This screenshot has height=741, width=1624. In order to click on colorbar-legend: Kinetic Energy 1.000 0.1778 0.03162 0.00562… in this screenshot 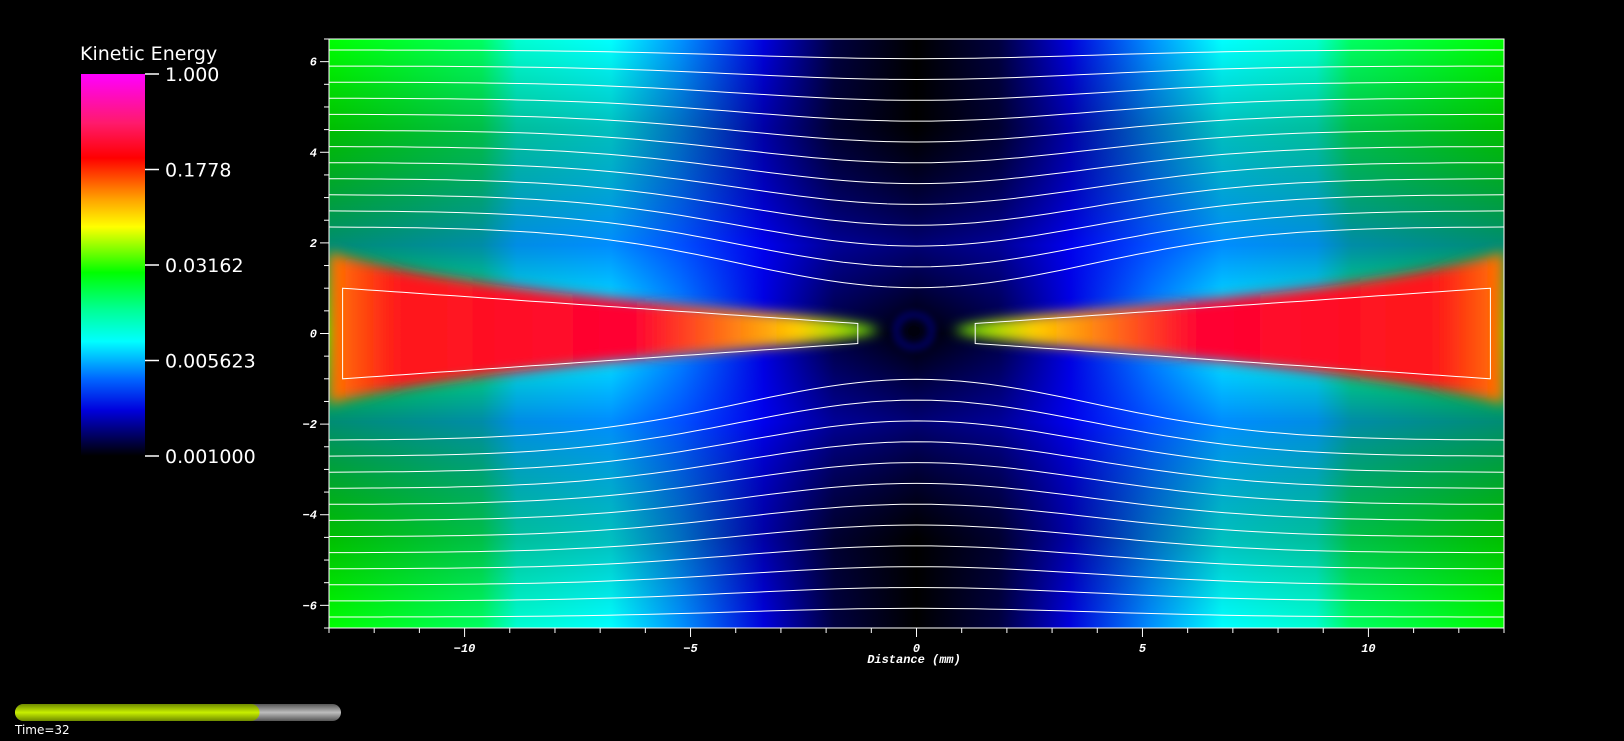, I will do `click(168, 255)`.